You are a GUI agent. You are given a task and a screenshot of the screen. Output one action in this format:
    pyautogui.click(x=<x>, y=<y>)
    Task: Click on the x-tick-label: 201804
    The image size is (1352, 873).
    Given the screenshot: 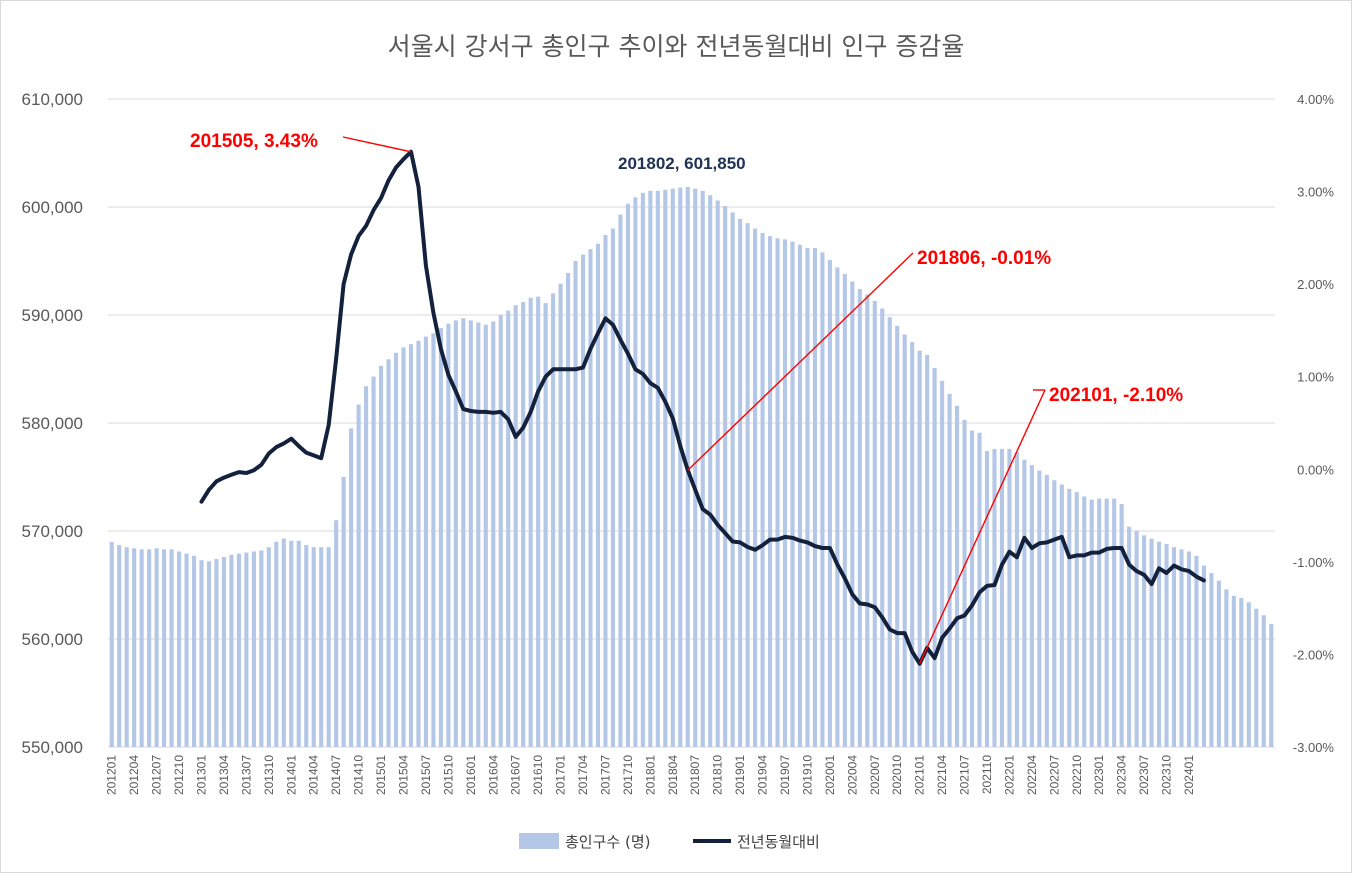 What is the action you would take?
    pyautogui.click(x=673, y=775)
    